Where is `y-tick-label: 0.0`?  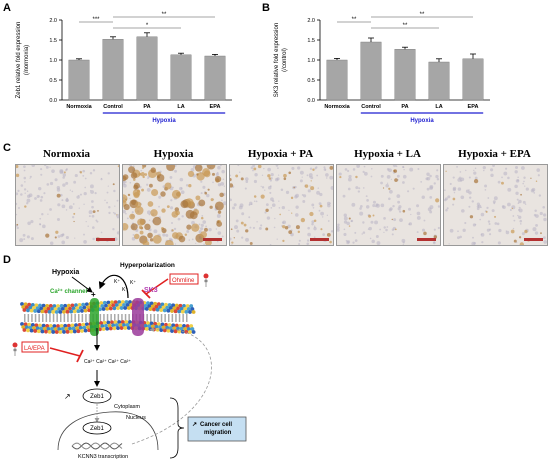 y-tick-label: 0.0 is located at coordinates (53, 101).